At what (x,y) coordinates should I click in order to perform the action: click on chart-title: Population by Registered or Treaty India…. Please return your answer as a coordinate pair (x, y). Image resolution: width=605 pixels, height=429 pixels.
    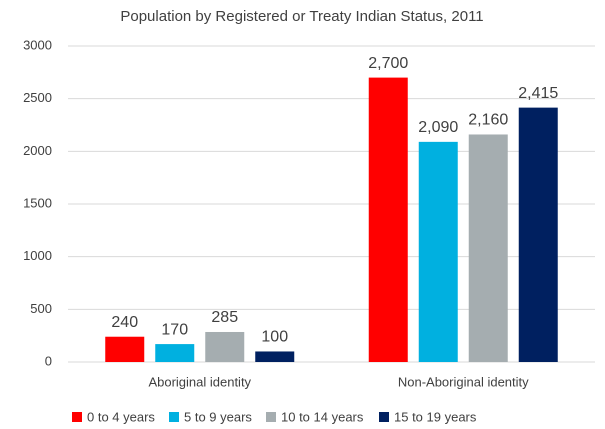
    Looking at the image, I should click on (301, 16).